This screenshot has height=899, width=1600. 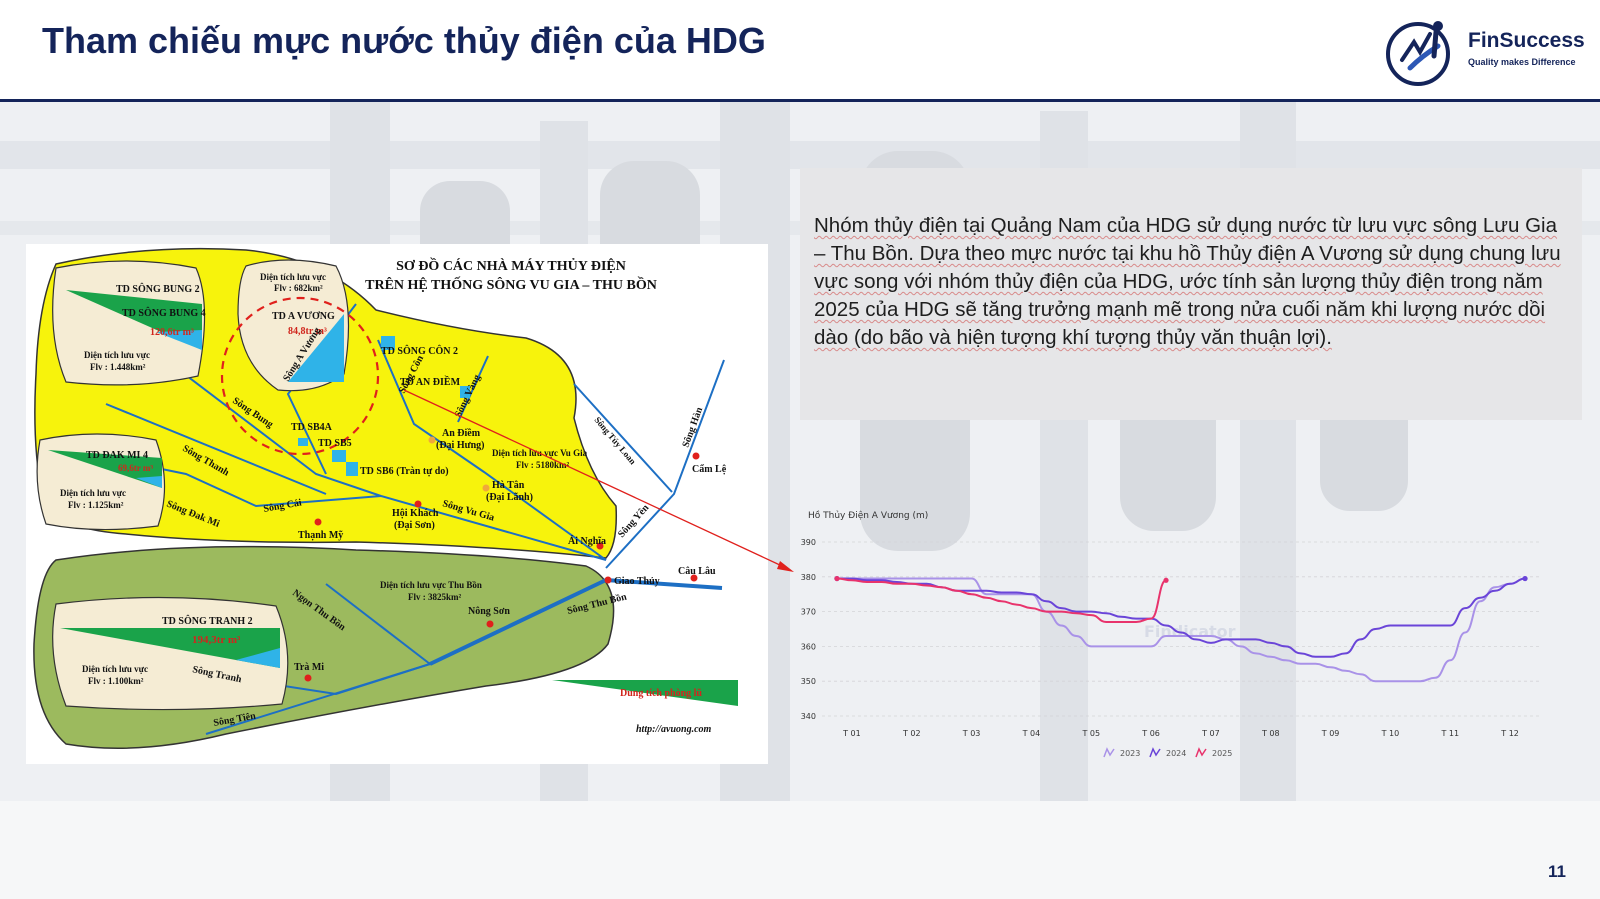 I want to click on series-point-2025, so click(x=837, y=578).